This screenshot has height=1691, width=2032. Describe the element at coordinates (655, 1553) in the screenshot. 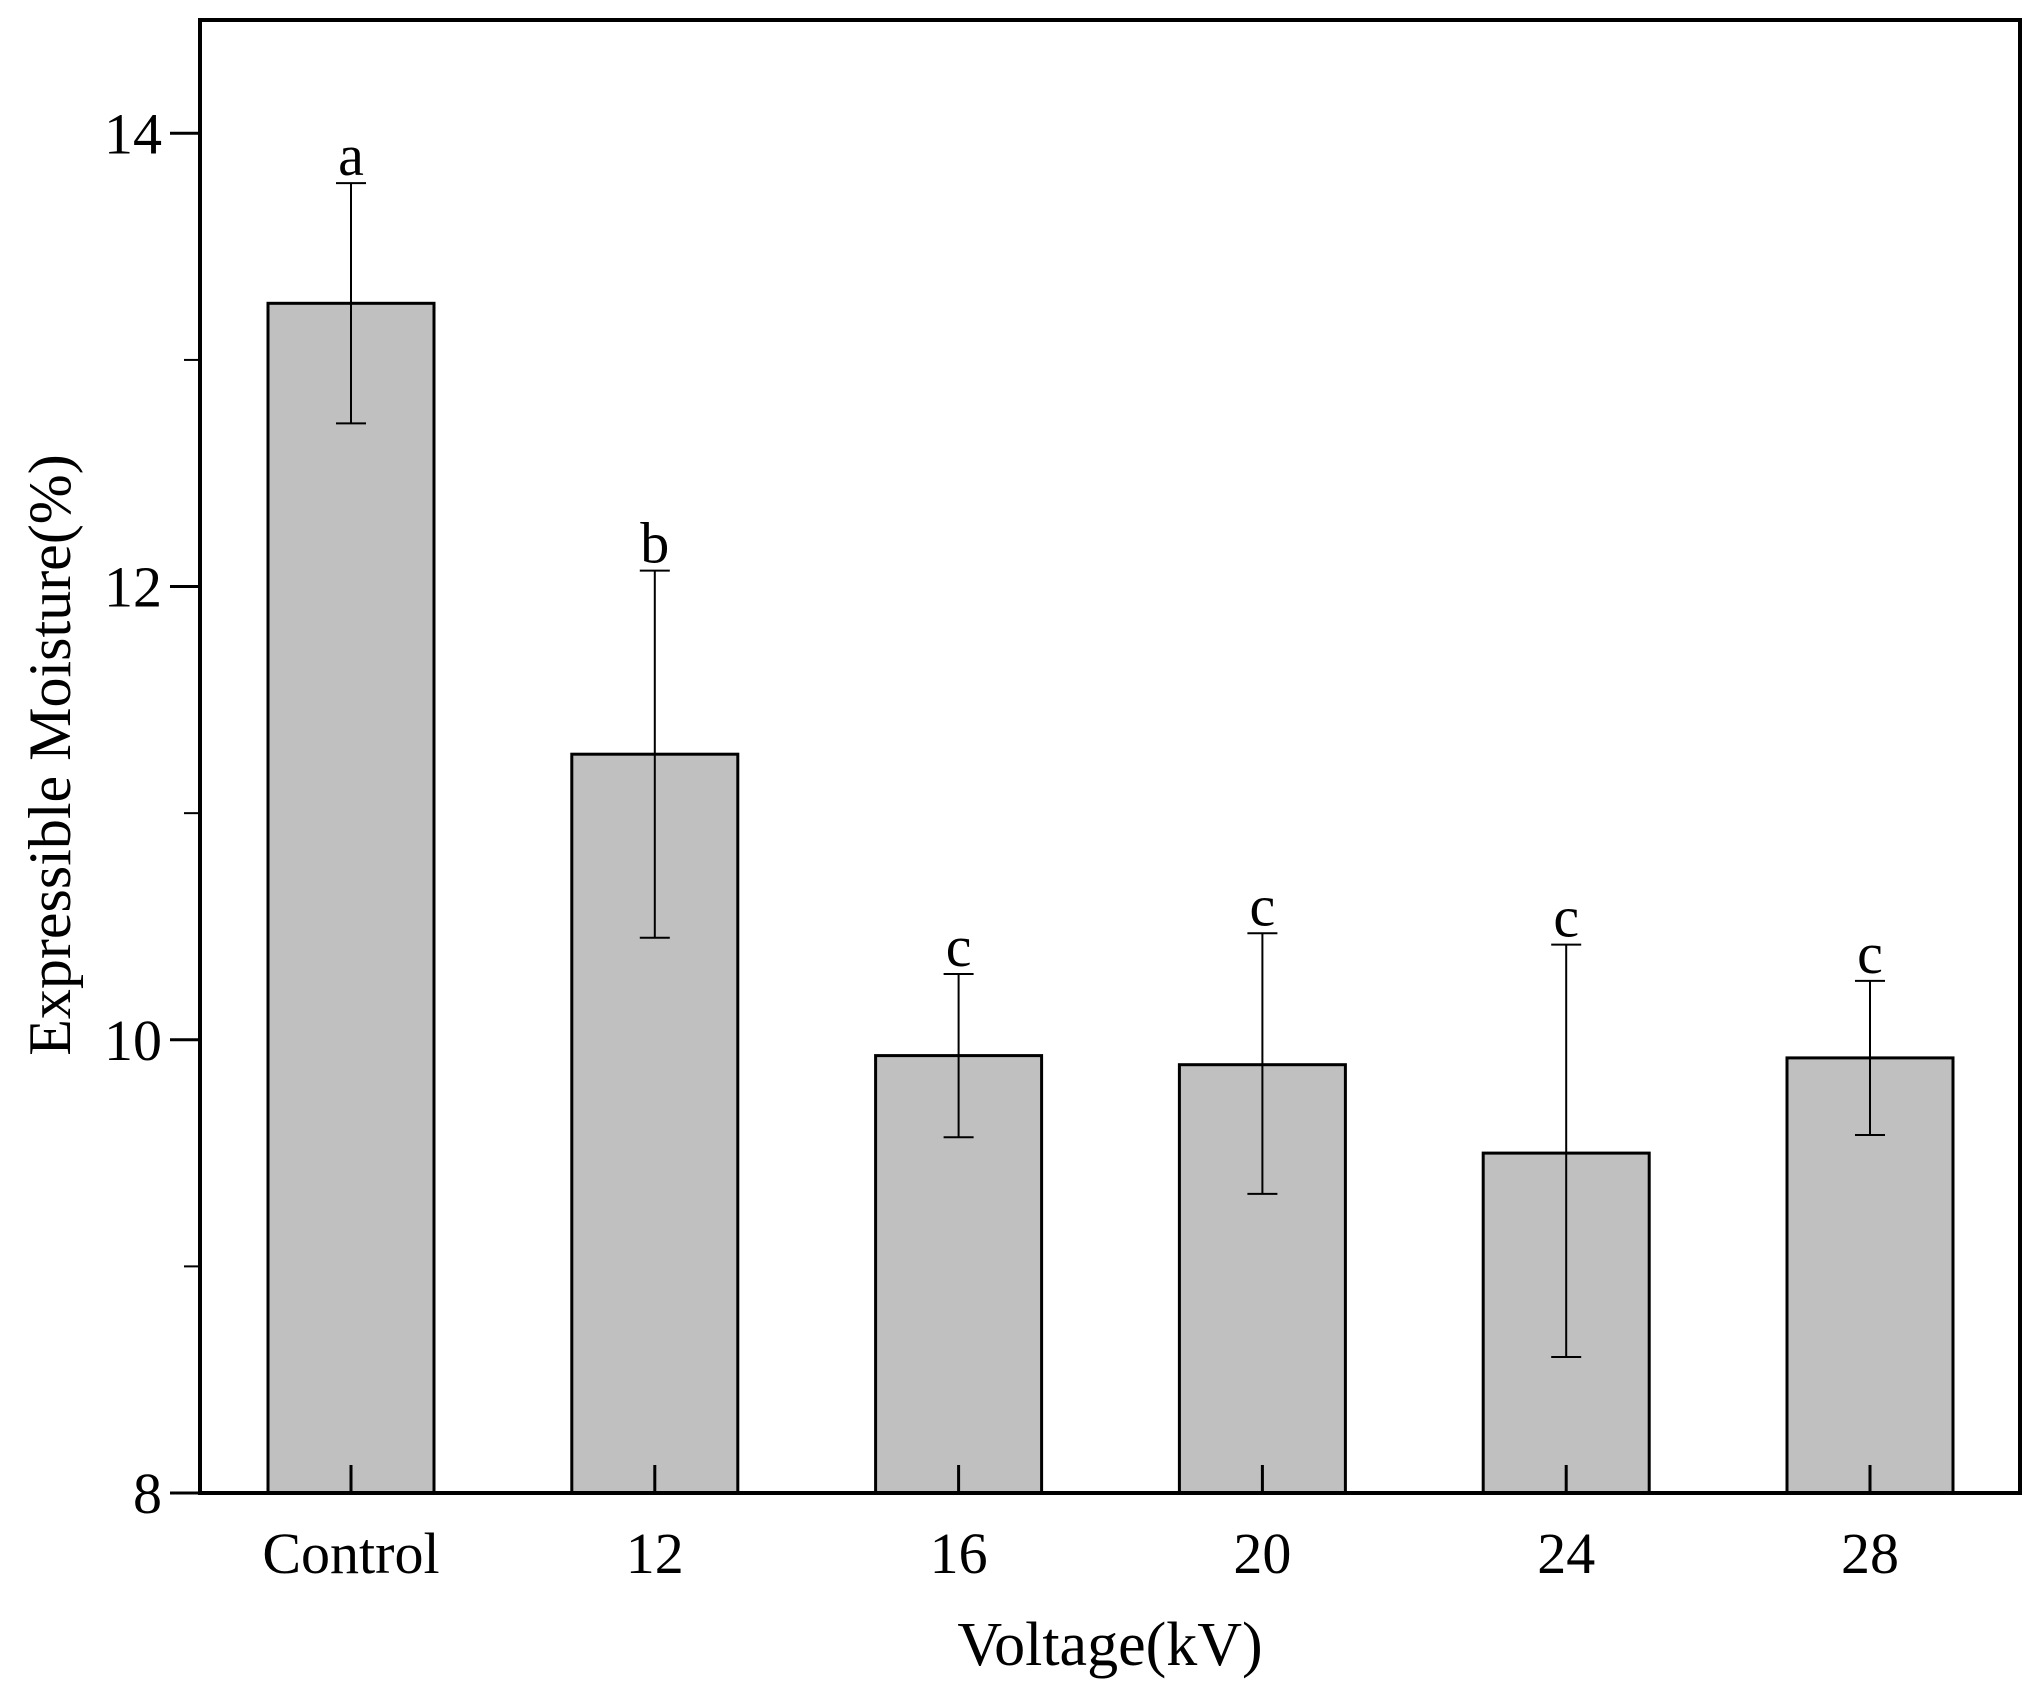

I see `x-tick-label-12: 12` at that location.